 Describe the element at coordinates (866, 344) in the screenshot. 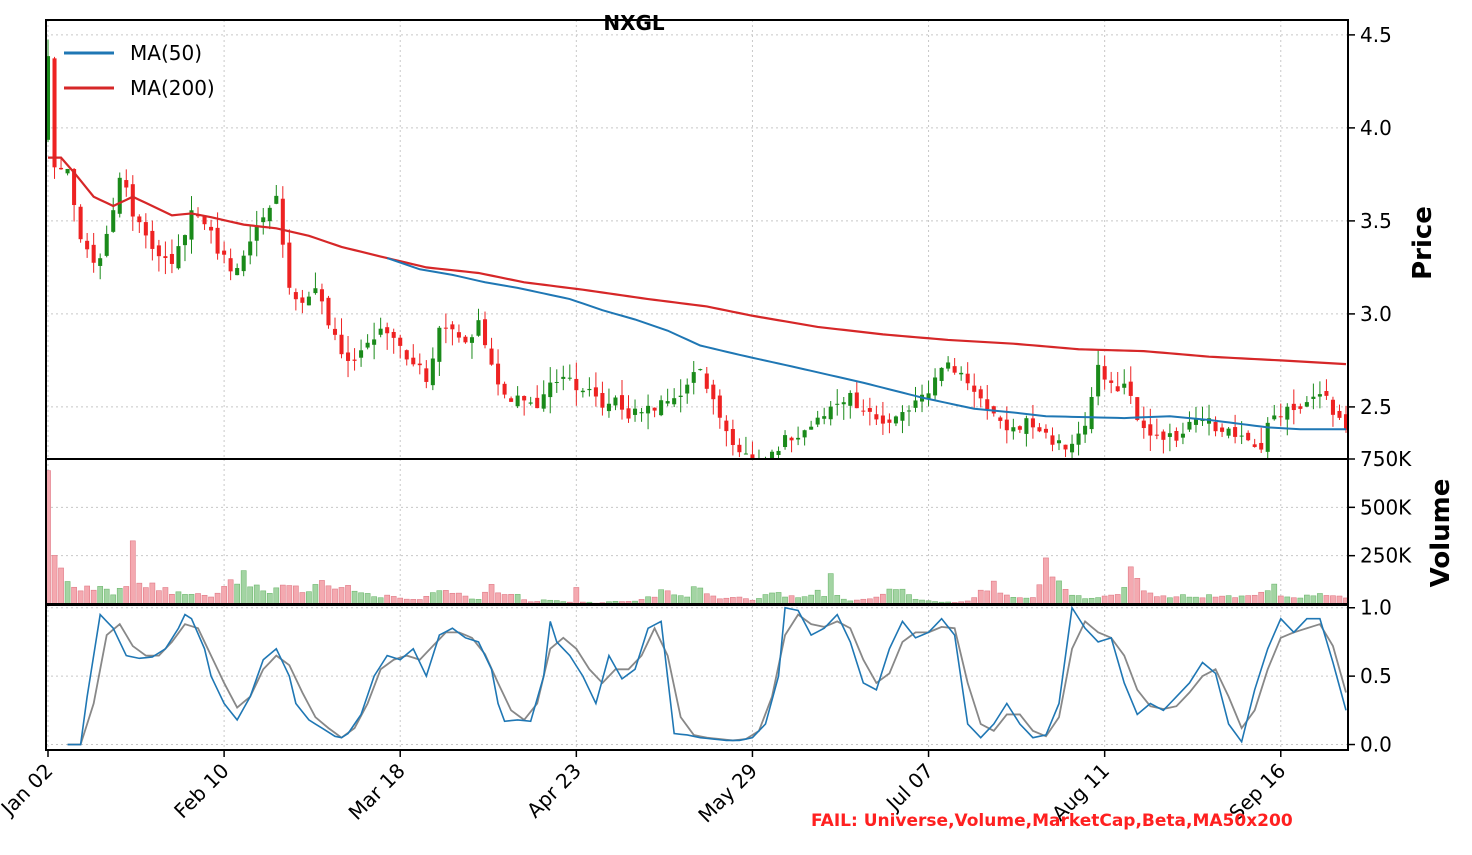

I see `ma50-line` at that location.